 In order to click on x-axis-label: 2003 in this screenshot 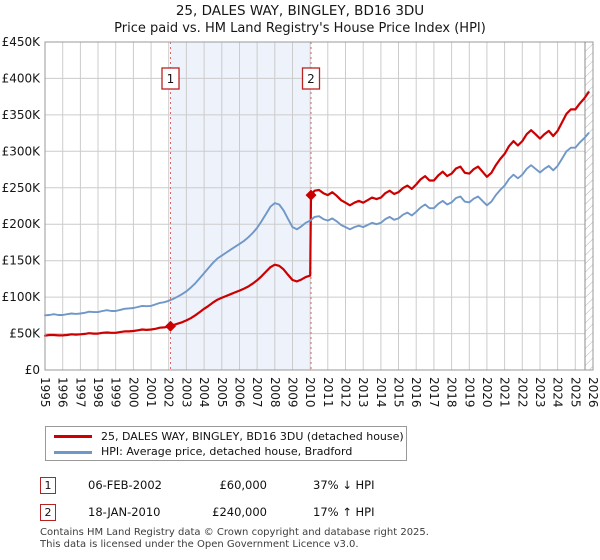, I will do `click(186, 392)`.